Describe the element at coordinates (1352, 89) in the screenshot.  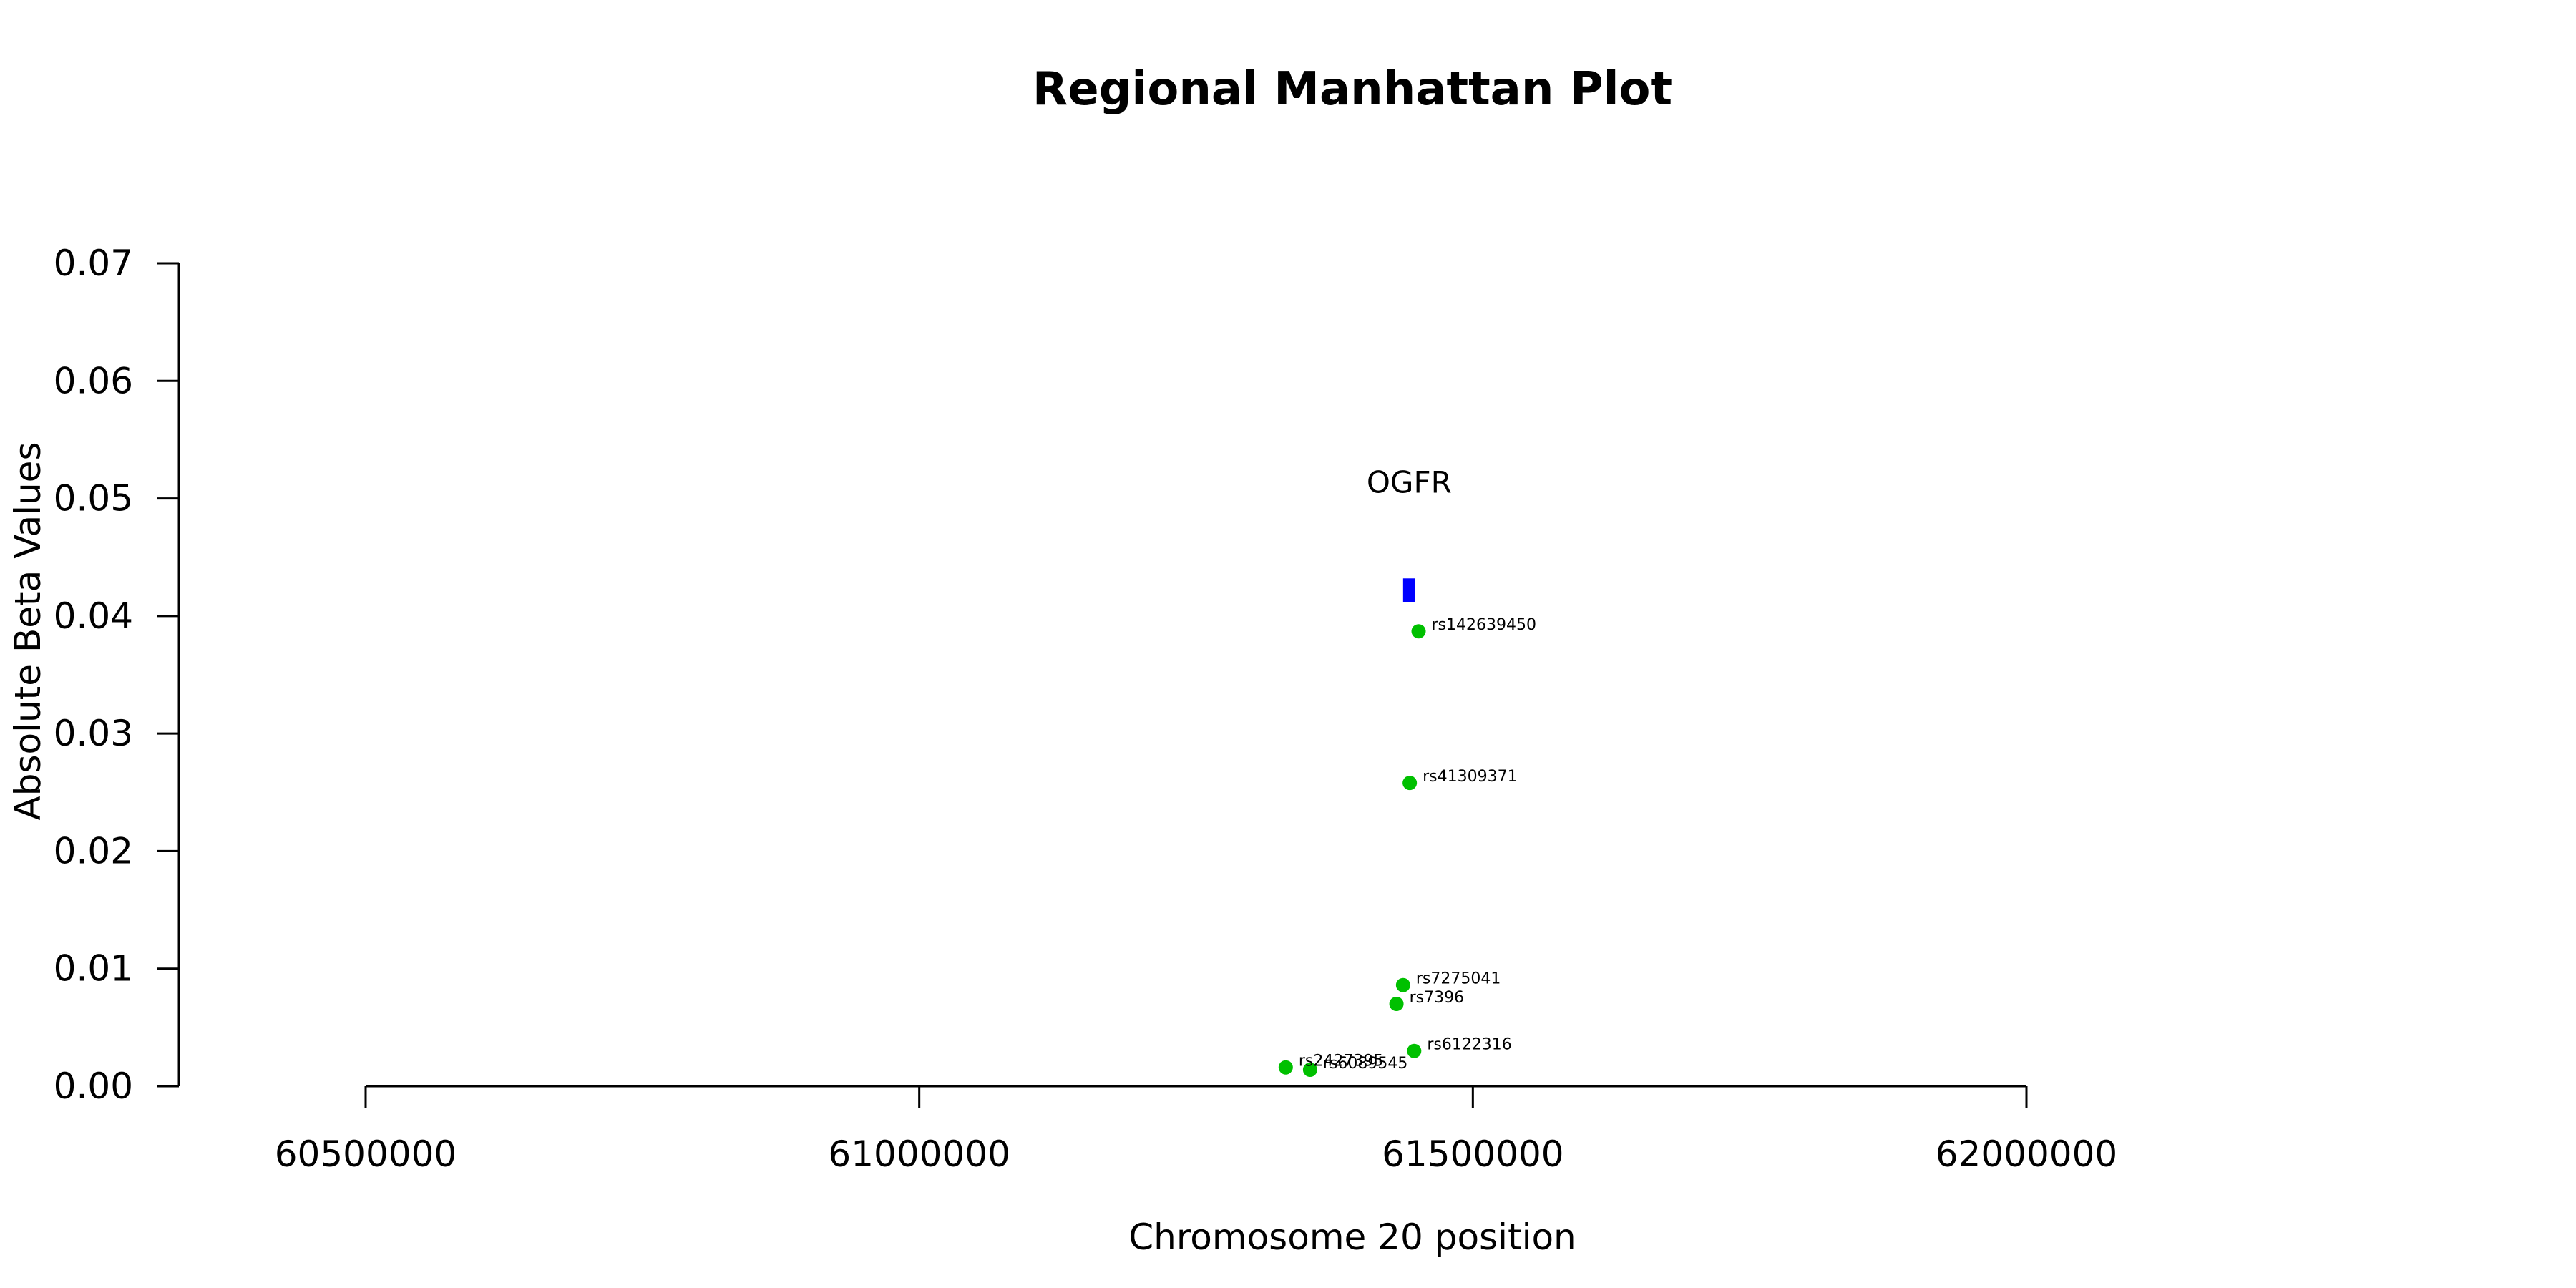
I see `chart-title: Regional Manhattan Plot` at that location.